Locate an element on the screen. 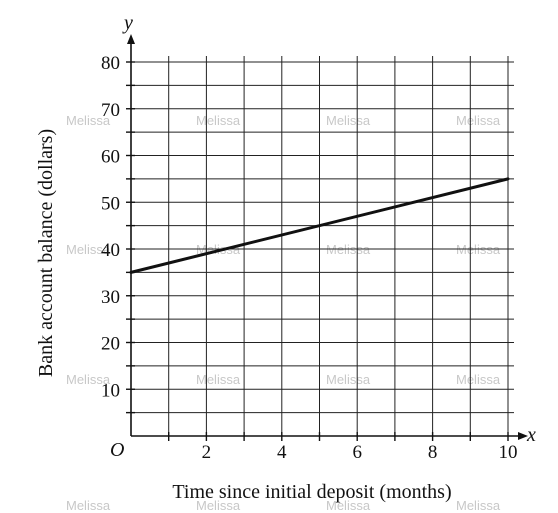 Image resolution: width=558 pixels, height=513 pixels. origin-label: O is located at coordinates (117, 450).